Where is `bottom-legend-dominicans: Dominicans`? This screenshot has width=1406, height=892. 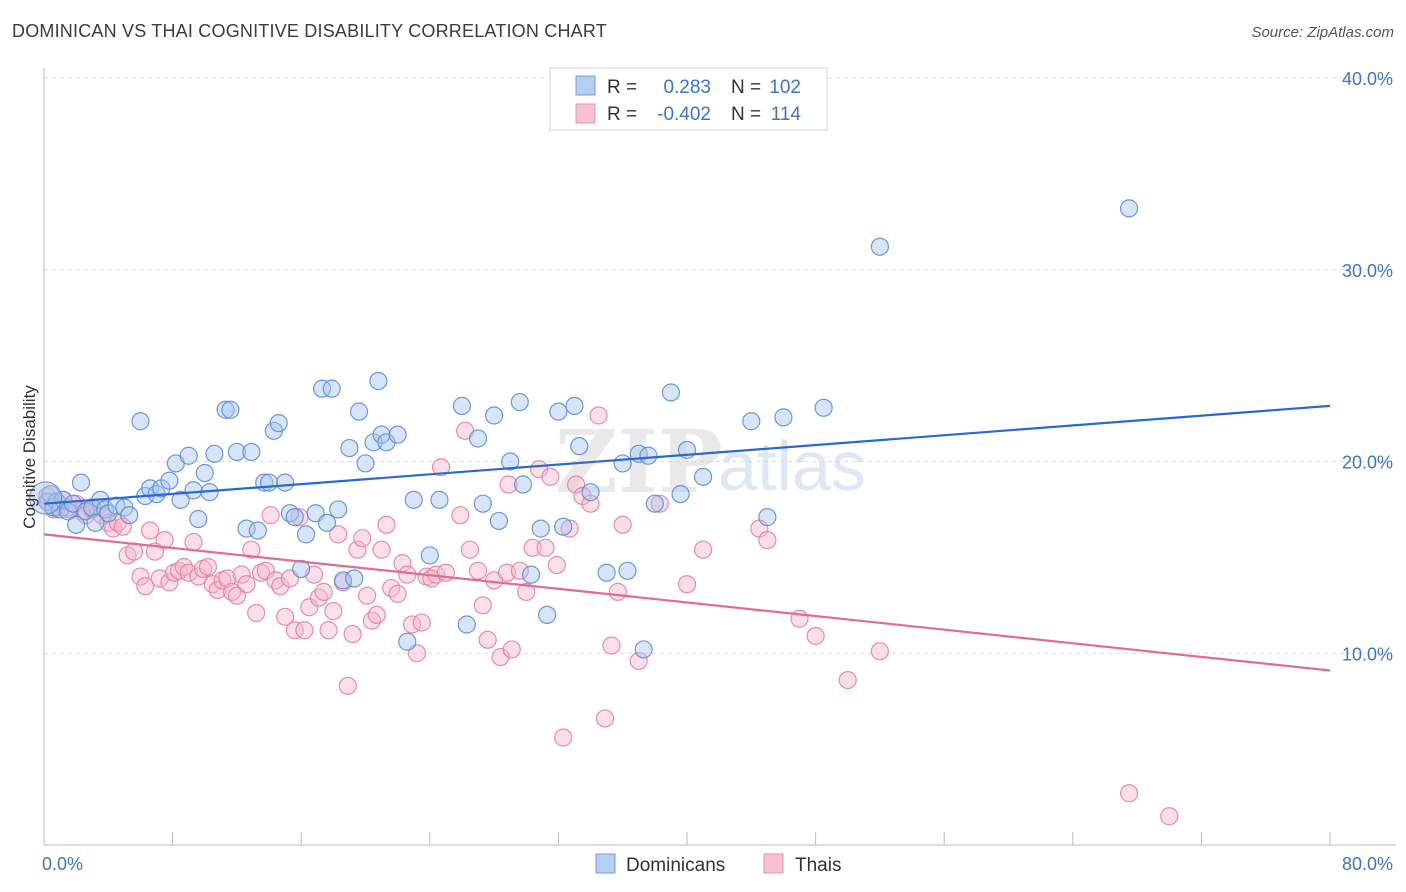 bottom-legend-dominicans: Dominicans is located at coordinates (675, 865).